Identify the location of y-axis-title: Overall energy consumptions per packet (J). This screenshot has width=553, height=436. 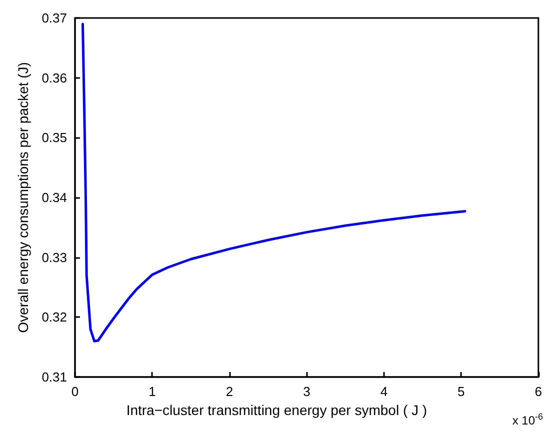
(23, 197).